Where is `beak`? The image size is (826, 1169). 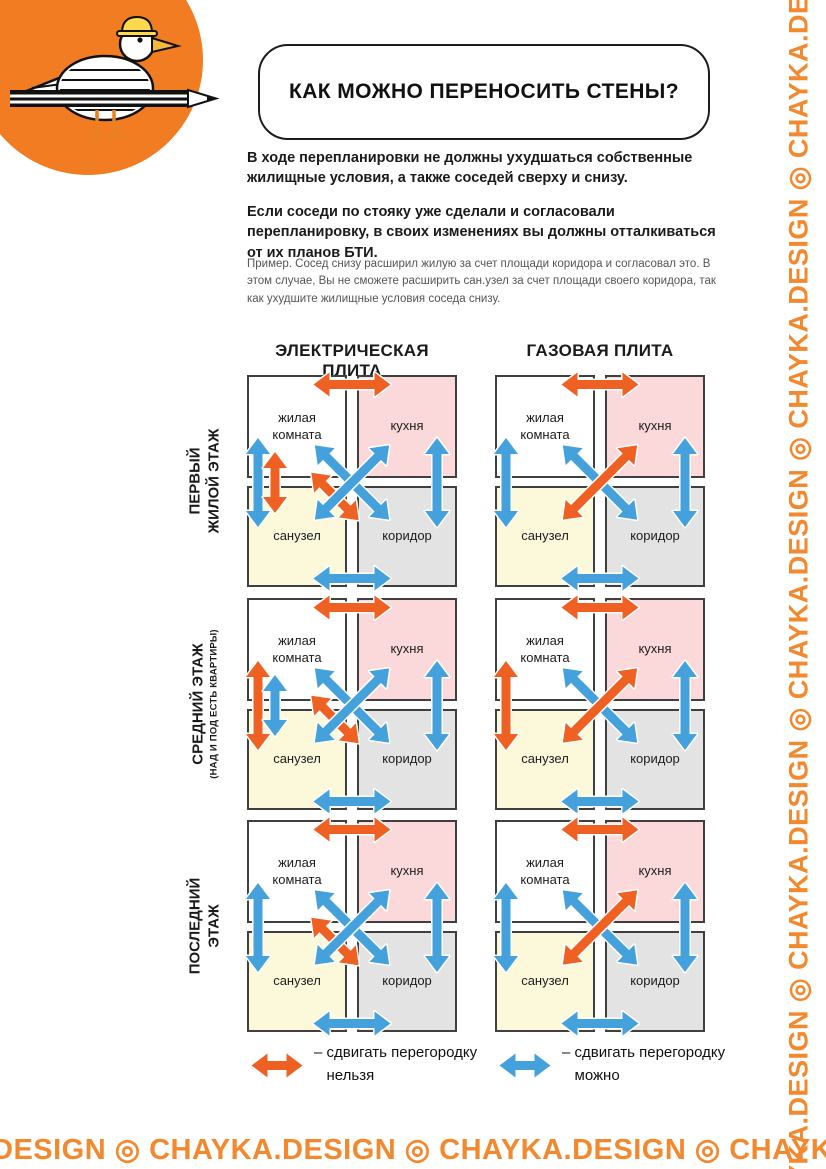 beak is located at coordinates (166, 45).